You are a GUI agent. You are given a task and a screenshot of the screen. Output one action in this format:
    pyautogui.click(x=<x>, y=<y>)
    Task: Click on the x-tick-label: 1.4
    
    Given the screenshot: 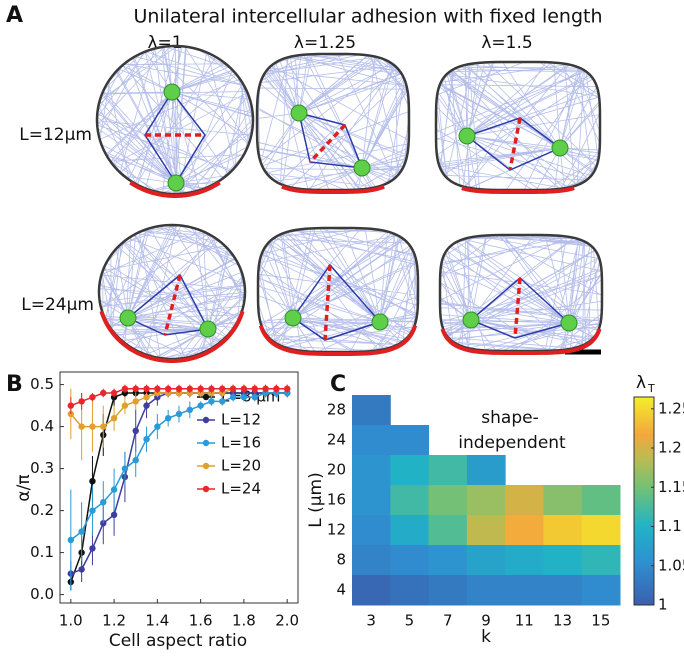 What is the action you would take?
    pyautogui.click(x=157, y=621)
    